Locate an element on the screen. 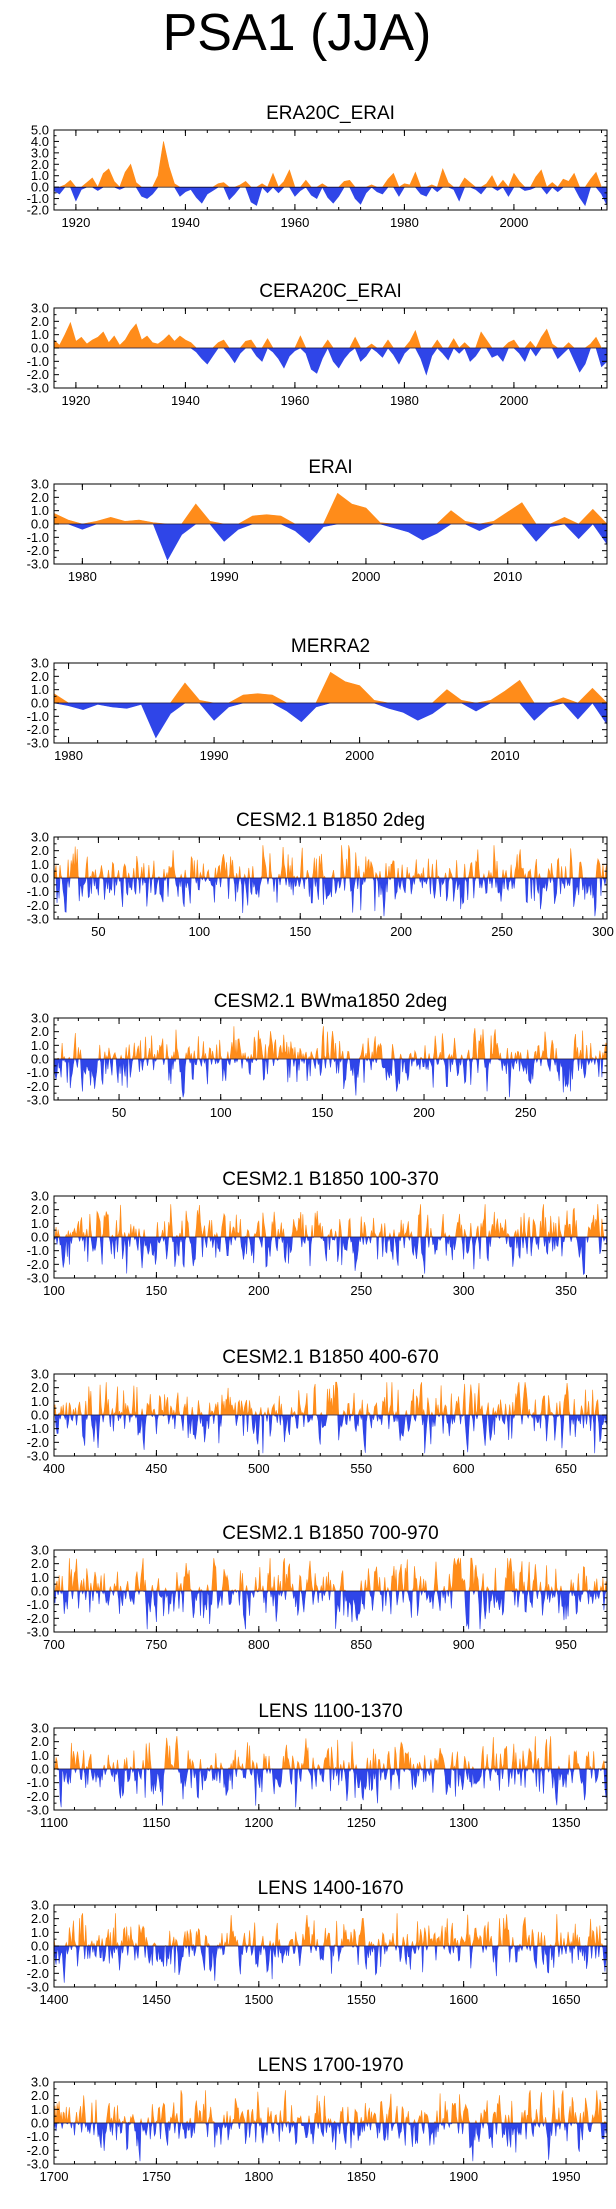  figure-title: PSA1 (JJA) is located at coordinates (297, 33).